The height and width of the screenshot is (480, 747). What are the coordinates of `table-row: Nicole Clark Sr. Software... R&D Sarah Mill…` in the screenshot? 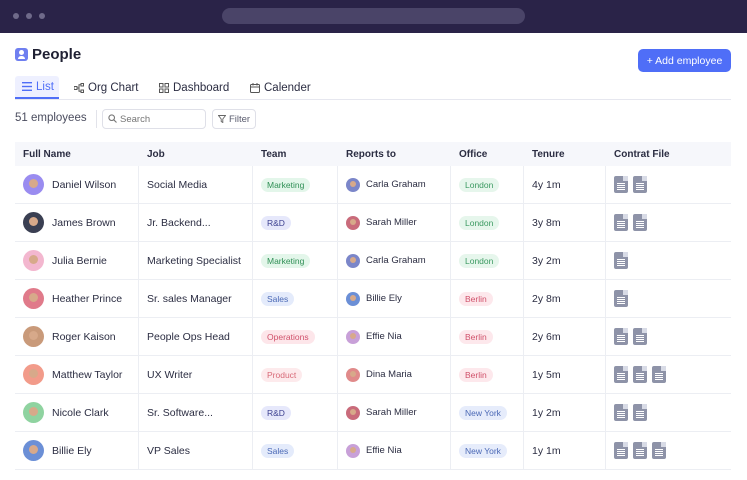 It's located at (373, 413).